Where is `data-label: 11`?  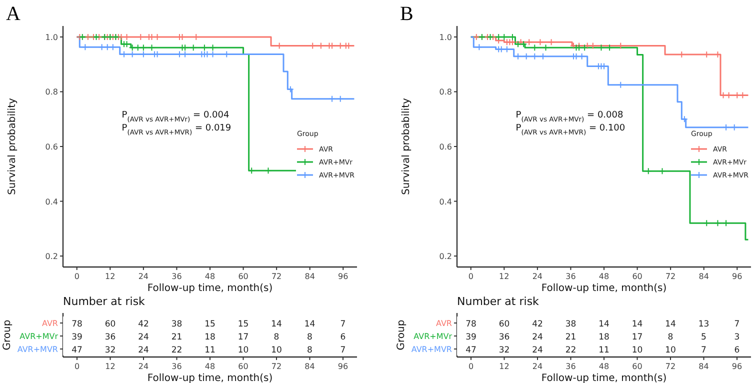
data-label: 11 is located at coordinates (210, 351).